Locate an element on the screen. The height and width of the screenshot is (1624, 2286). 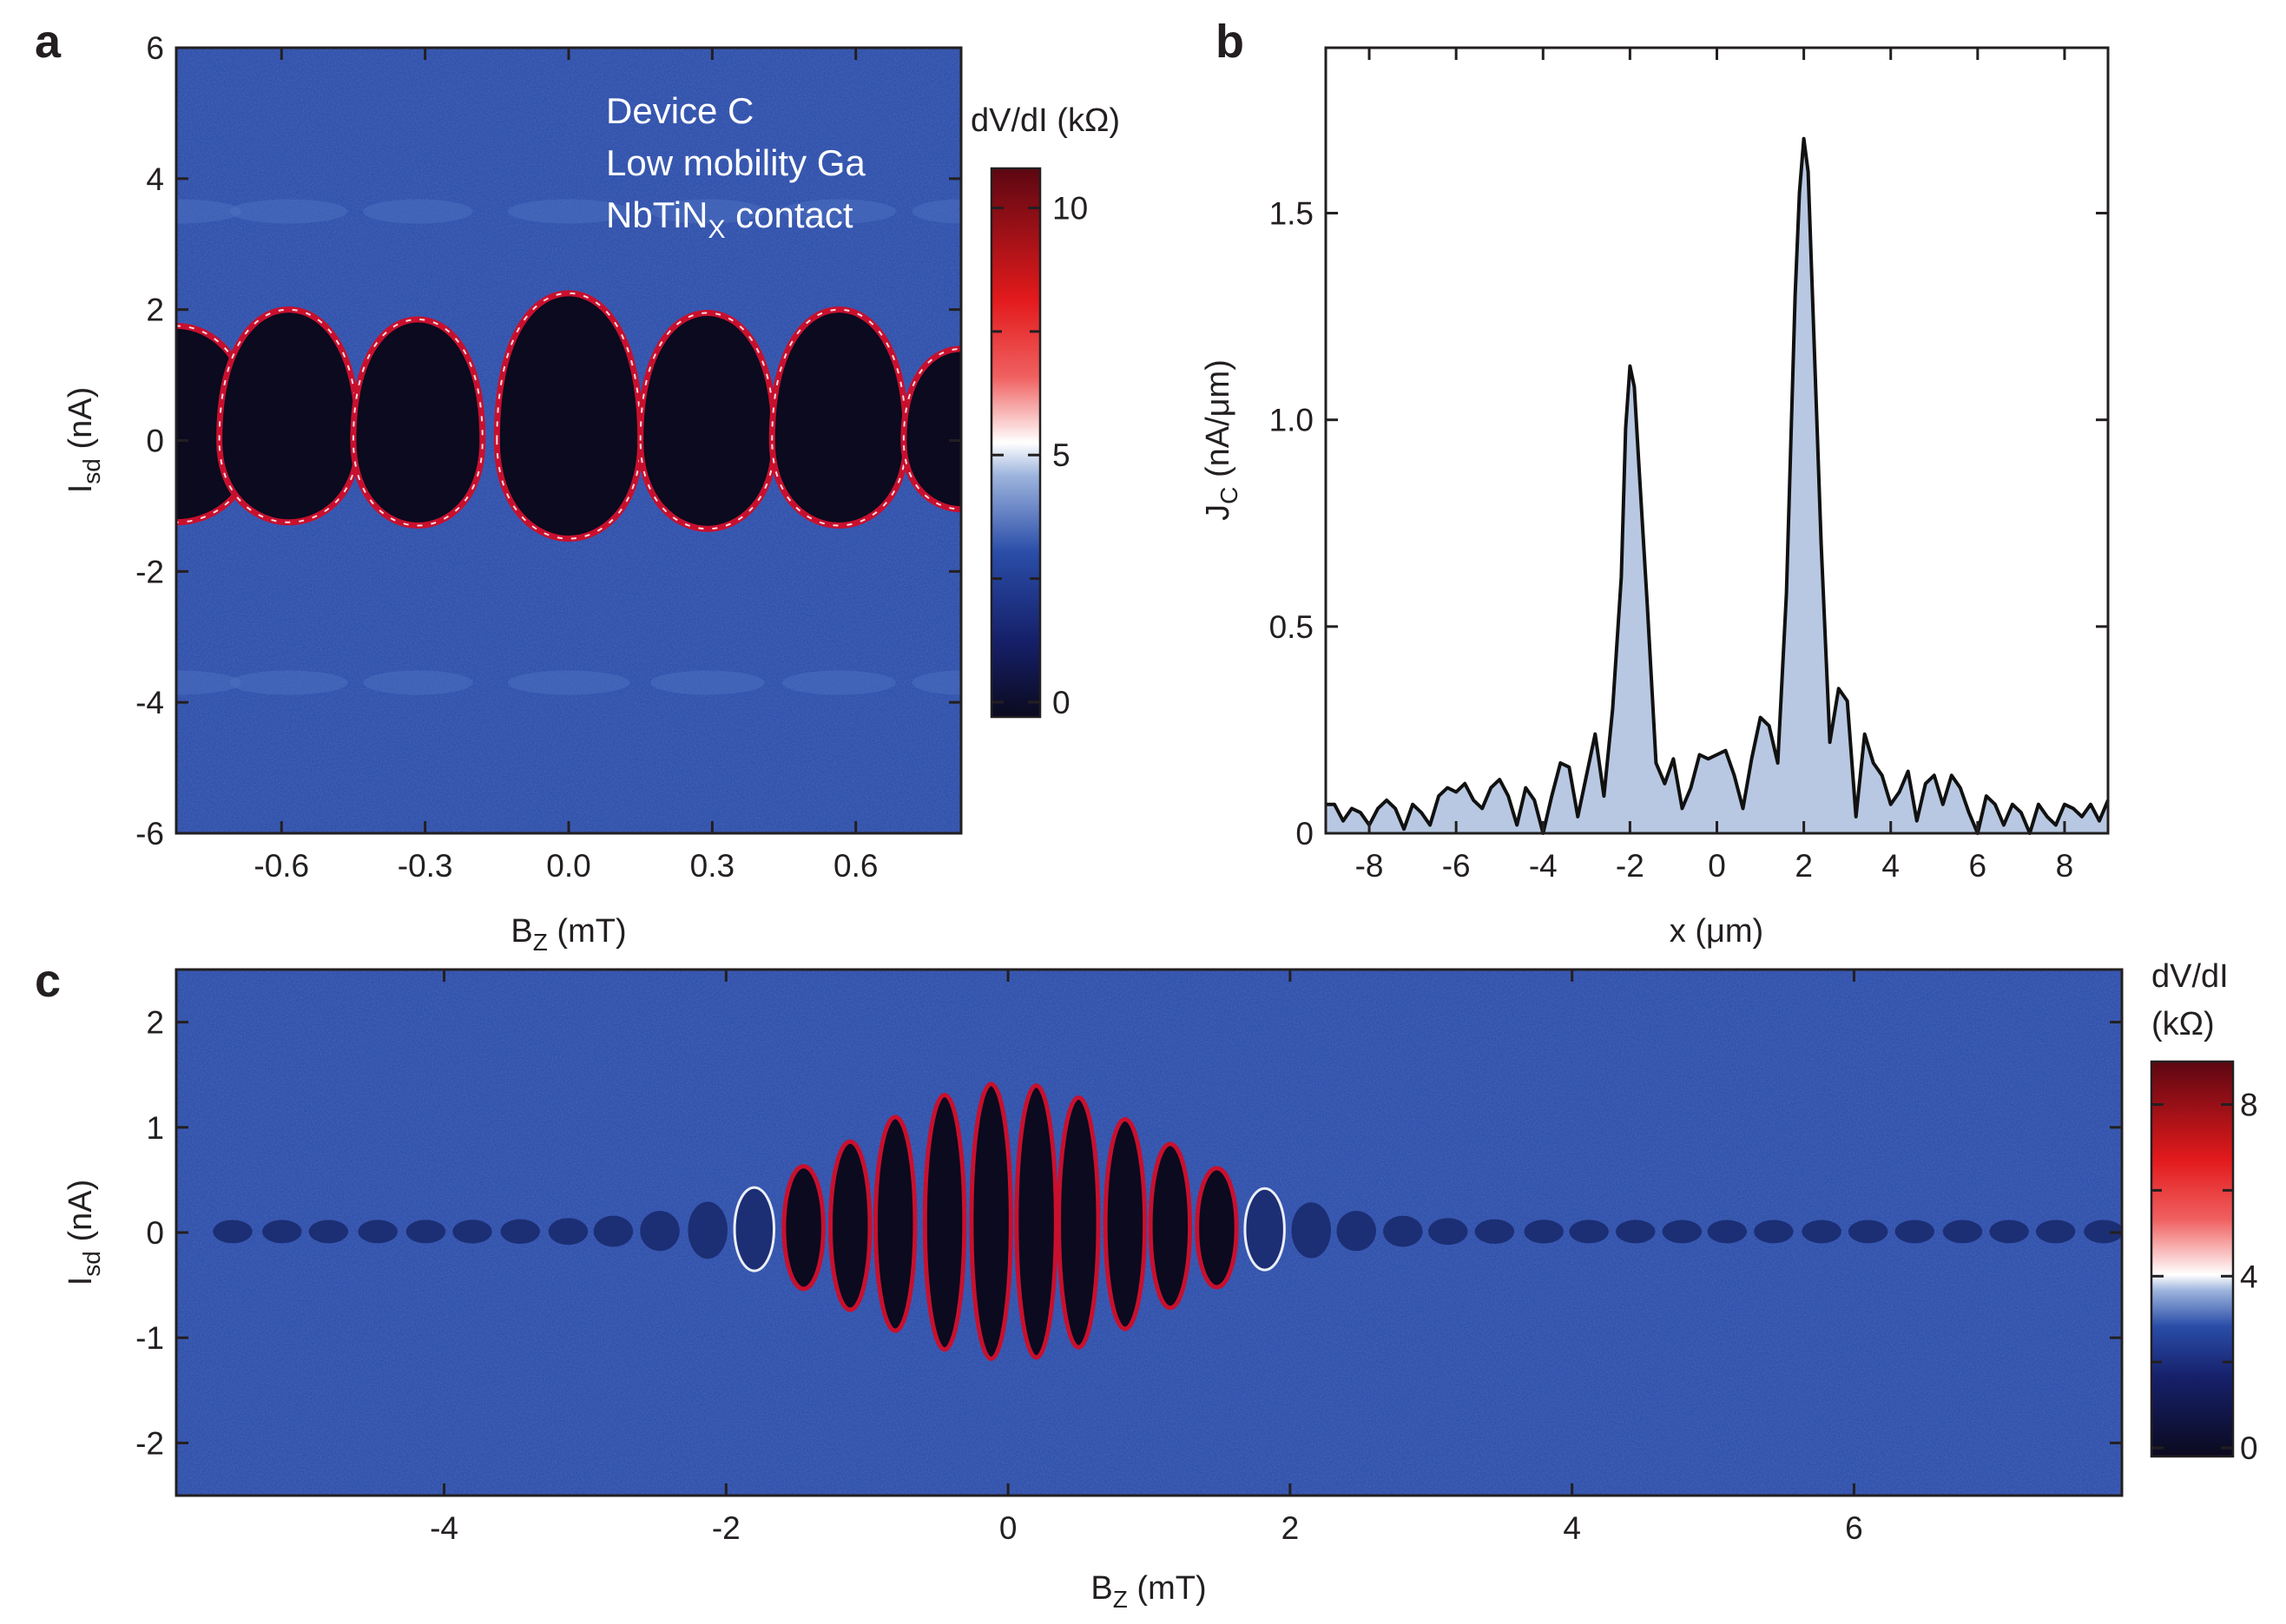
line-b-area is located at coordinates (1717, 486).